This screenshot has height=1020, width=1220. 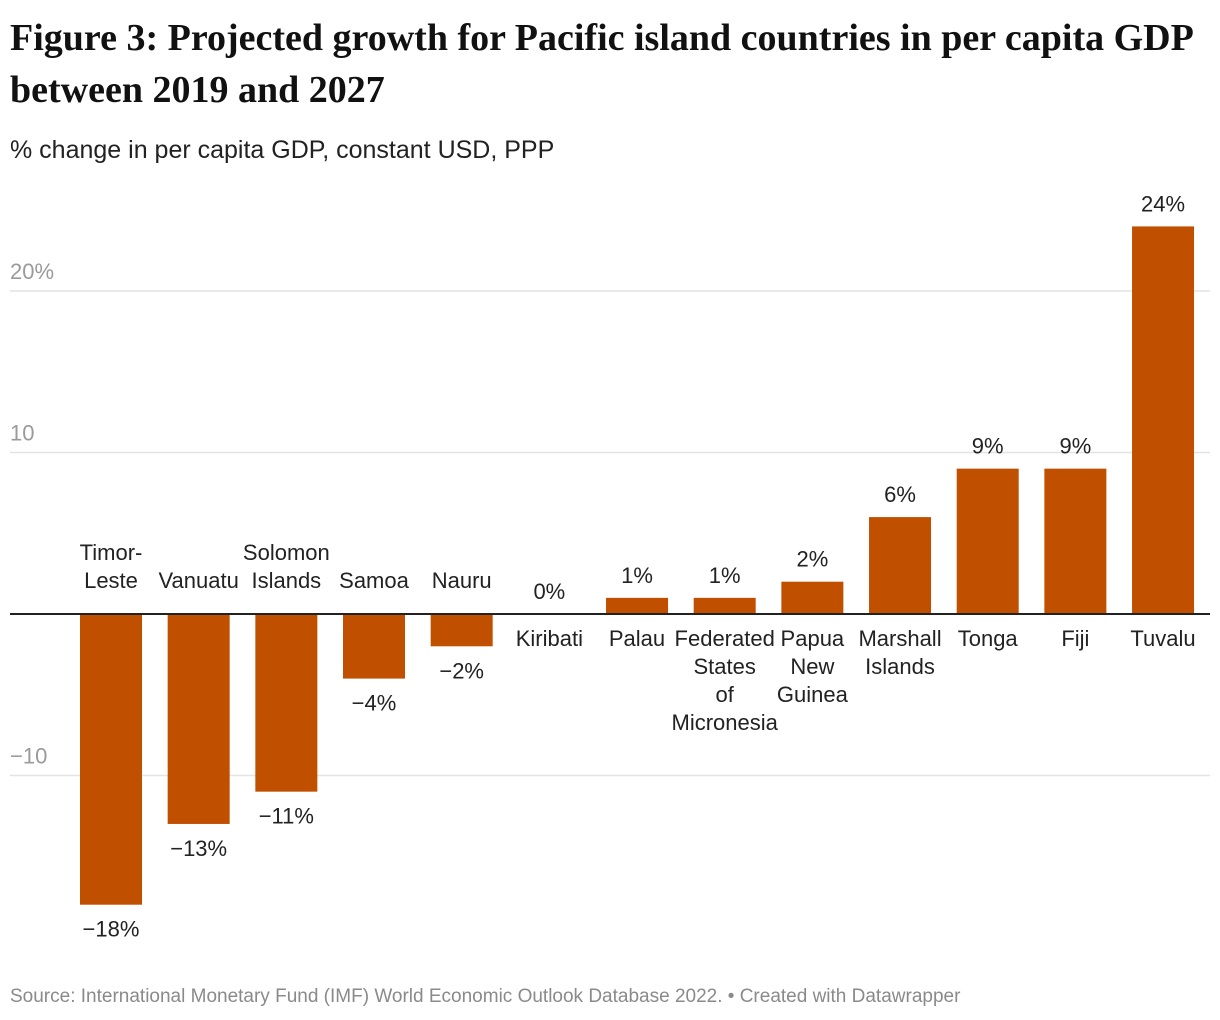 What do you see at coordinates (1163, 203) in the screenshot?
I see `value-label: 24%` at bounding box center [1163, 203].